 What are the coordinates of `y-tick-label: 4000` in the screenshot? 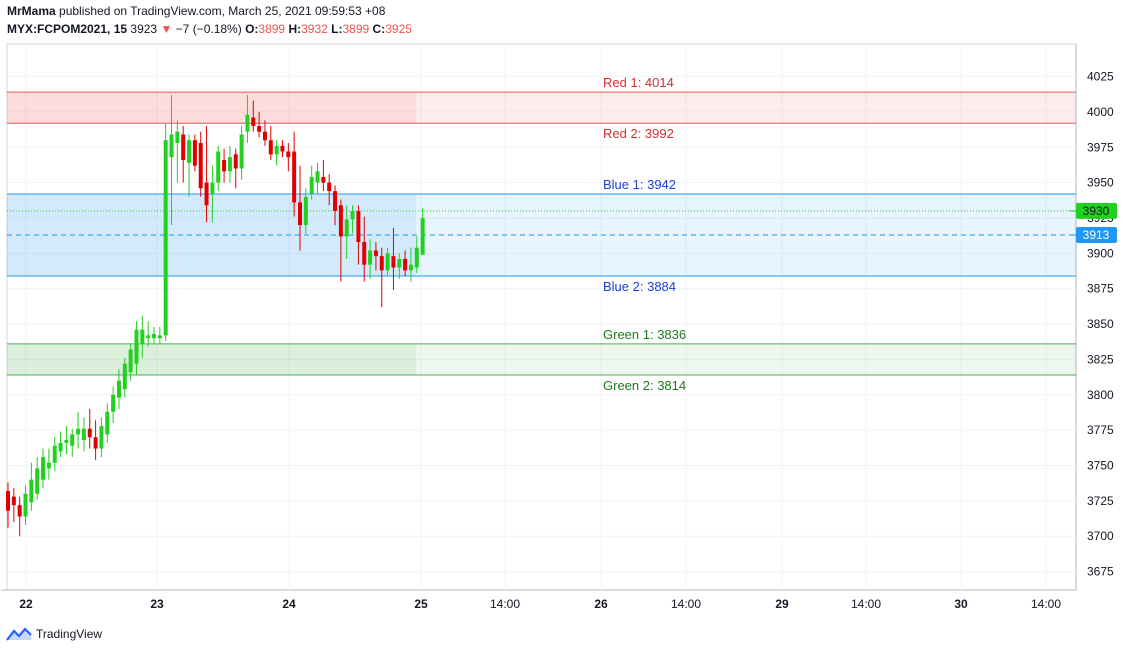 It's located at (1100, 112).